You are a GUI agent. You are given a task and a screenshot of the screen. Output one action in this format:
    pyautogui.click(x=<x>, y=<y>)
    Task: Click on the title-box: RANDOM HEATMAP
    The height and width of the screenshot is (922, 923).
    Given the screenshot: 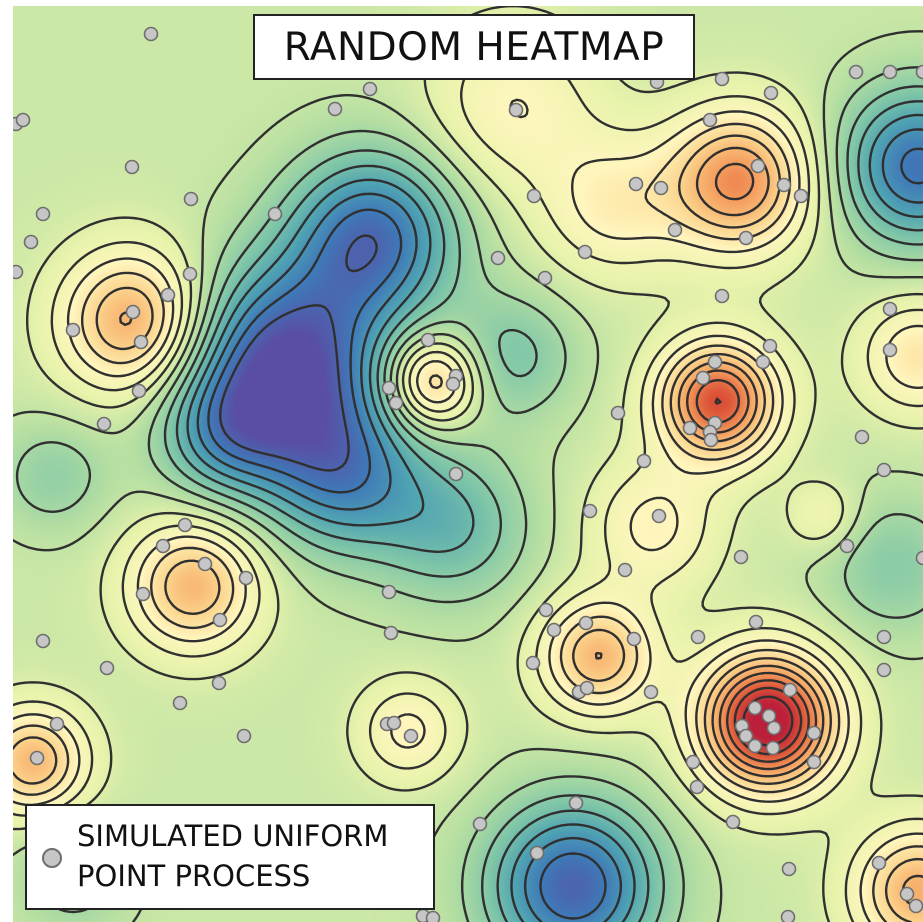 What is the action you would take?
    pyautogui.click(x=474, y=47)
    